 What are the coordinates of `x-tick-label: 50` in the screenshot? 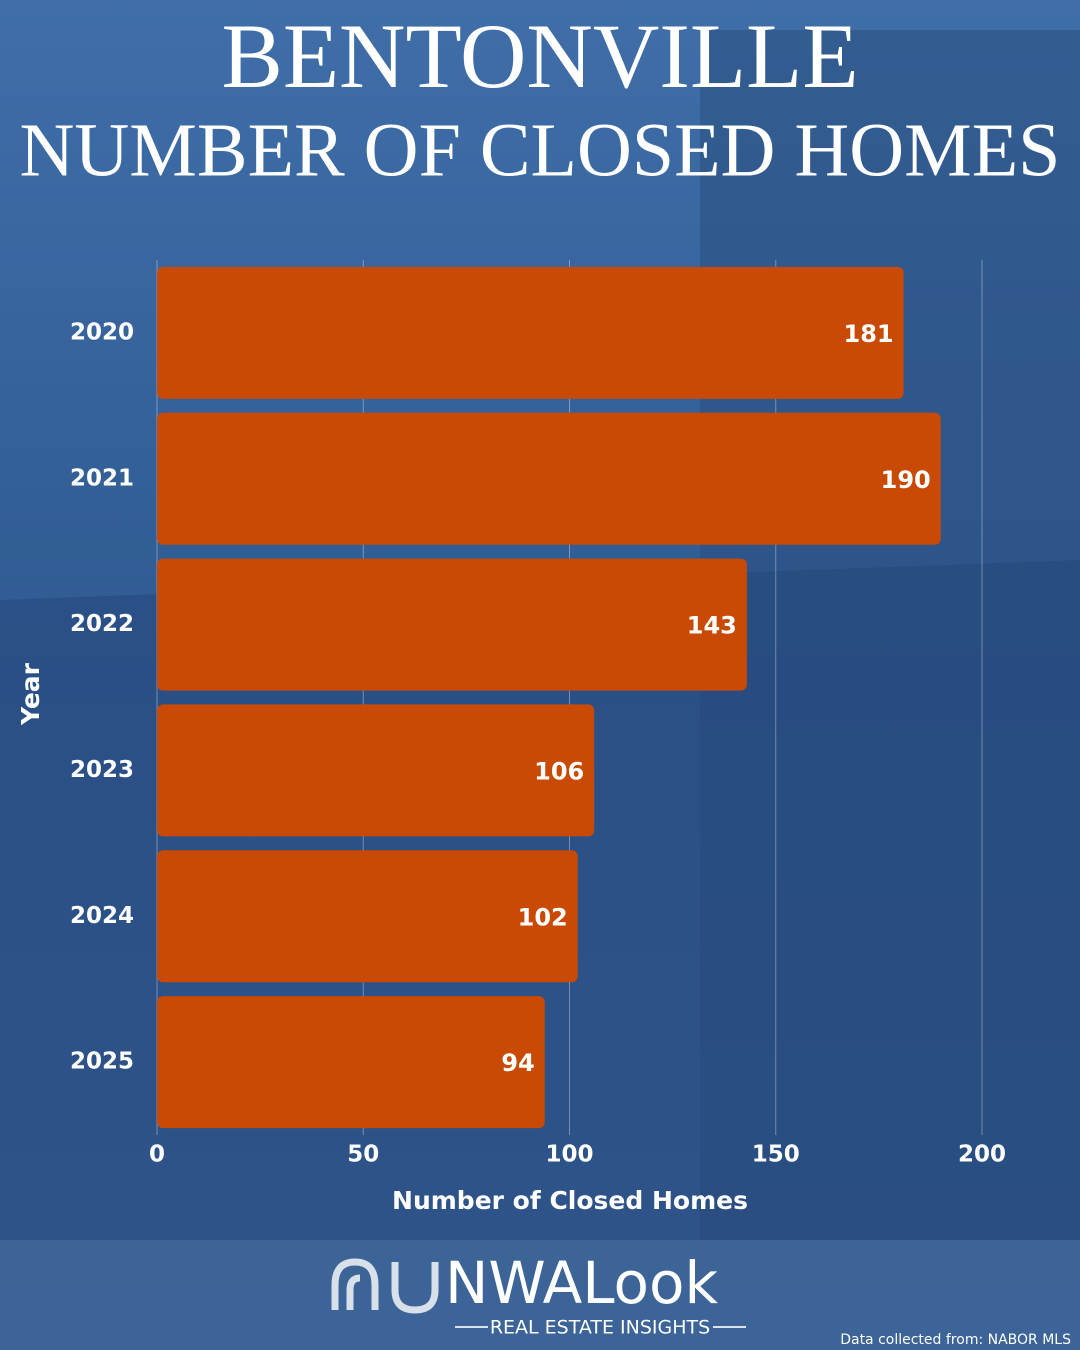 It's located at (363, 1155).